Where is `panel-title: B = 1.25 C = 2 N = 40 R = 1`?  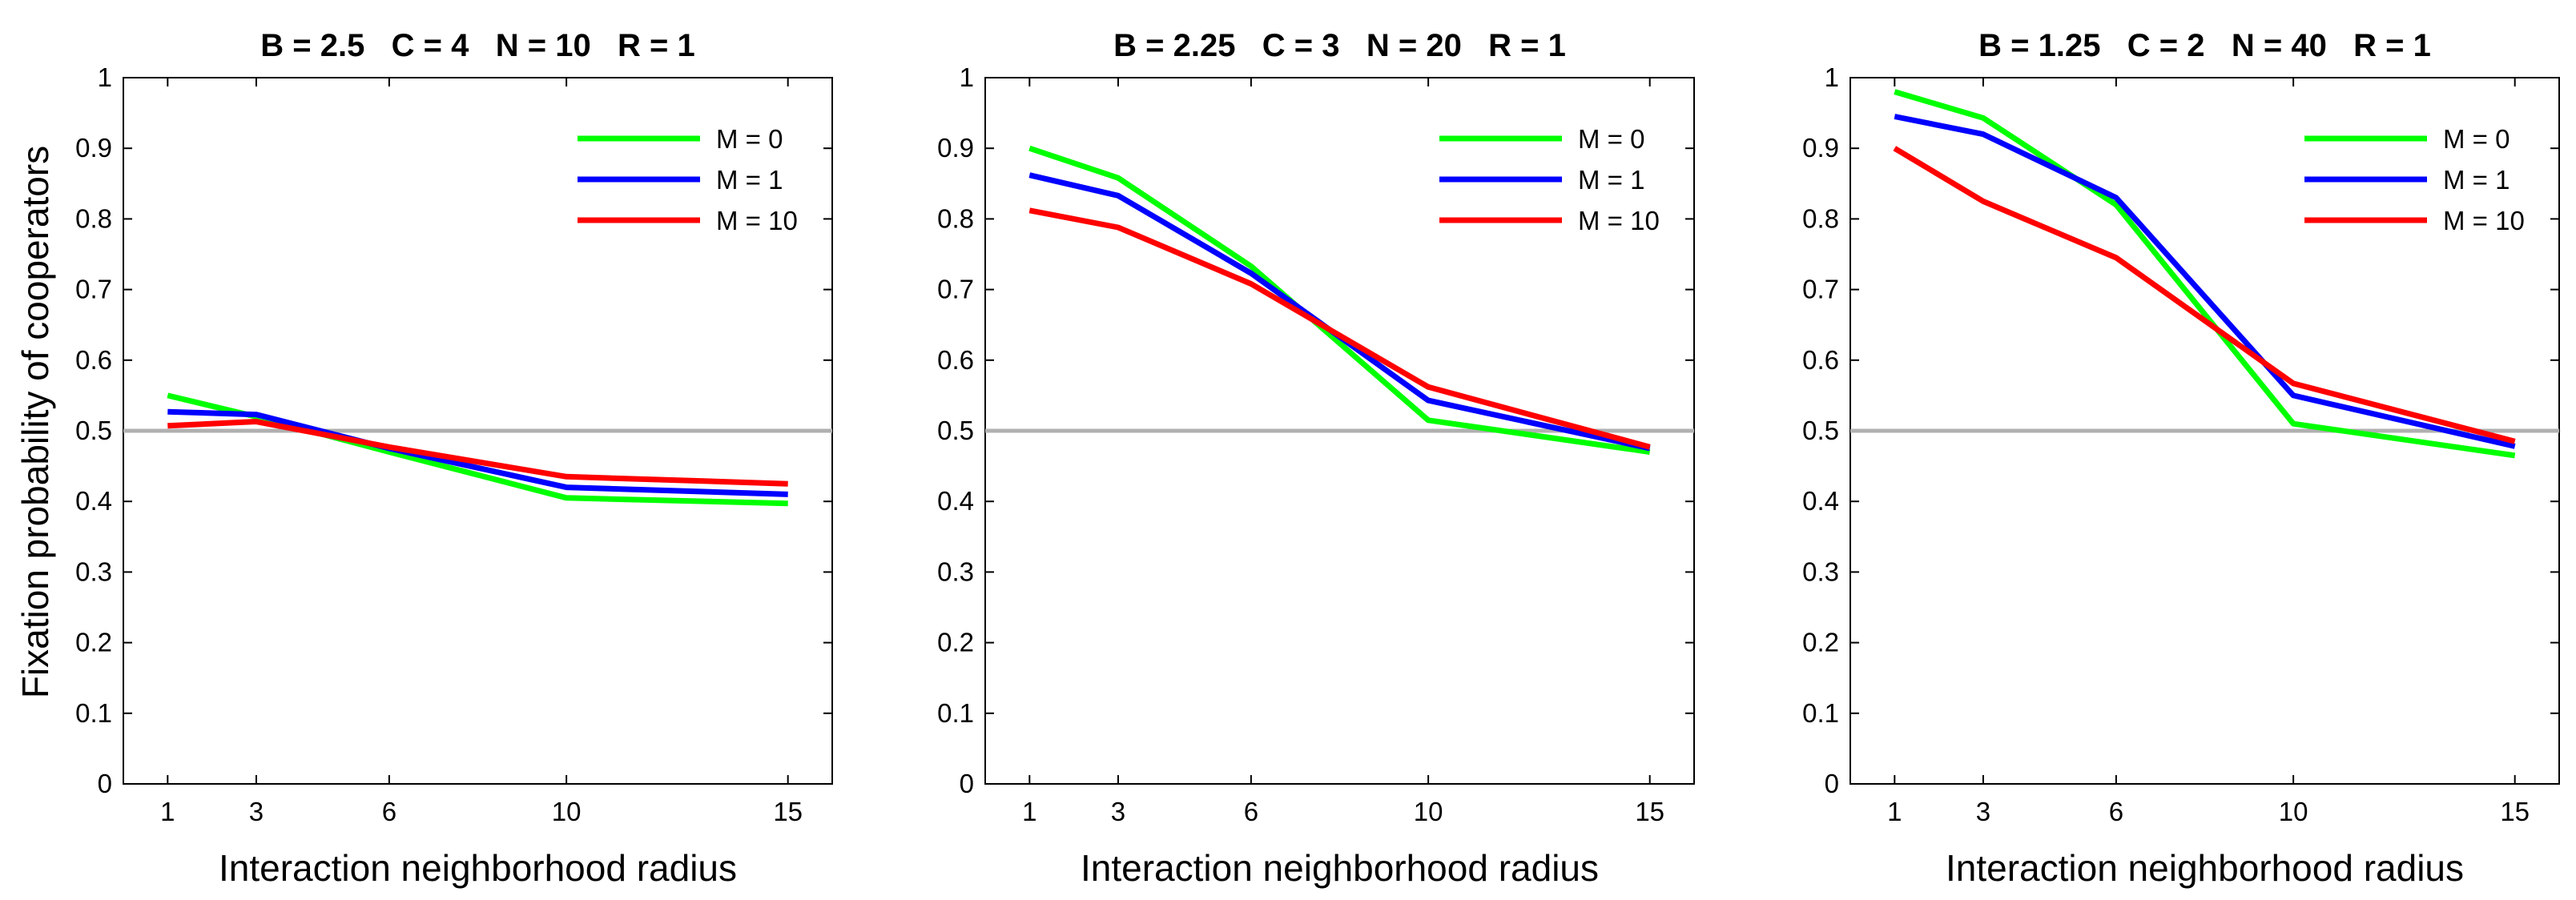
panel-title: B = 1.25 C = 2 N = 40 R = 1 is located at coordinates (2204, 45).